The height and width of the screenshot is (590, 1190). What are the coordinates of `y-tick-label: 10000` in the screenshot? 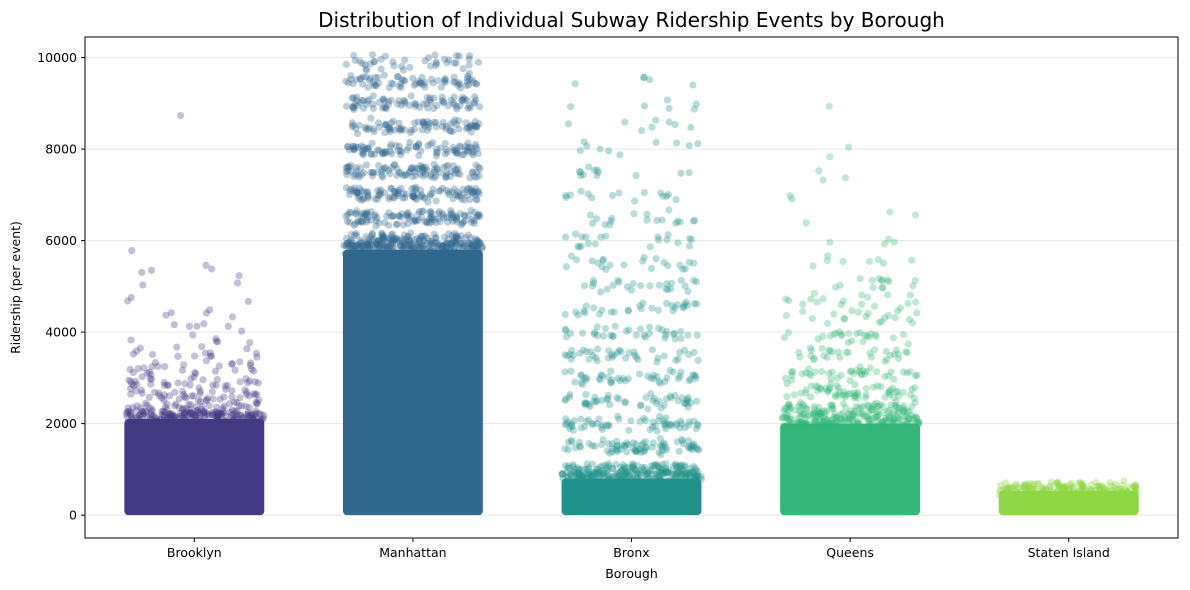 It's located at (57, 57).